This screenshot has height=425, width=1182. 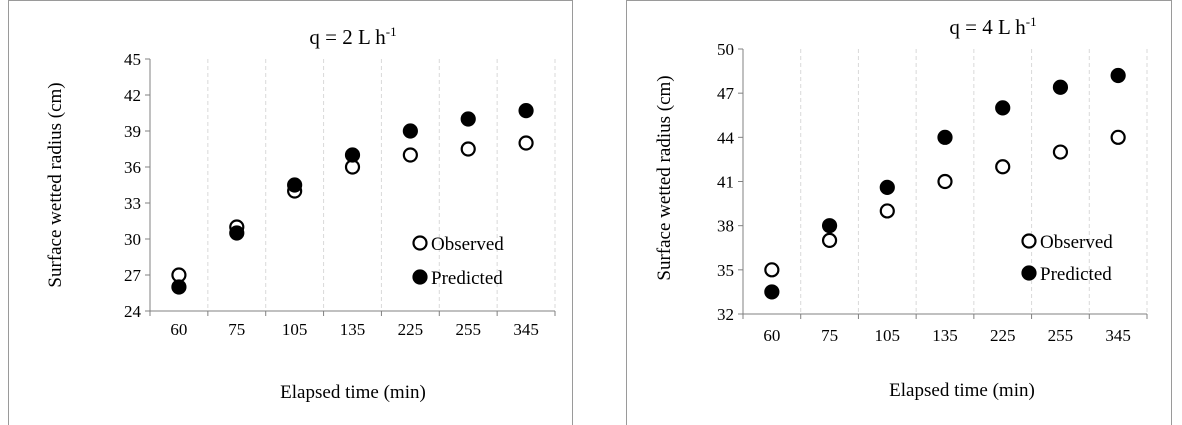 I want to click on y-tick-label: 39, so click(x=132, y=131).